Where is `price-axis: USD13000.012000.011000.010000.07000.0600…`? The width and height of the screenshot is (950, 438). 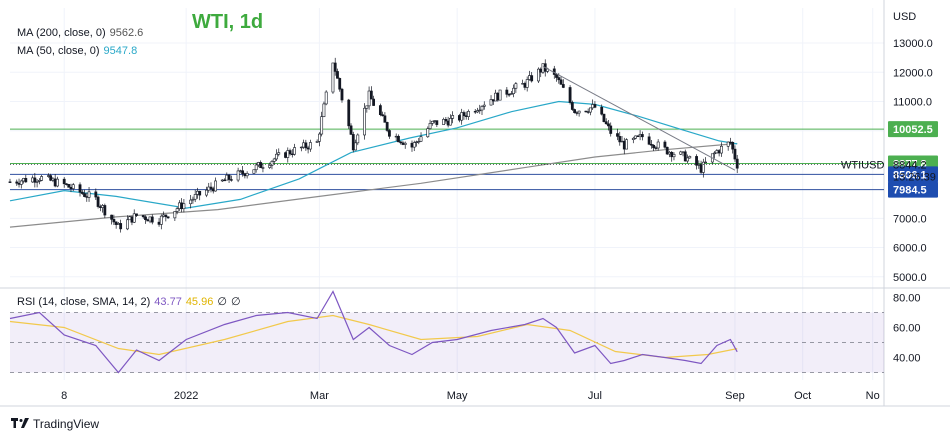
price-axis: USD13000.012000.011000.010000.07000.0600… is located at coordinates (913, 147).